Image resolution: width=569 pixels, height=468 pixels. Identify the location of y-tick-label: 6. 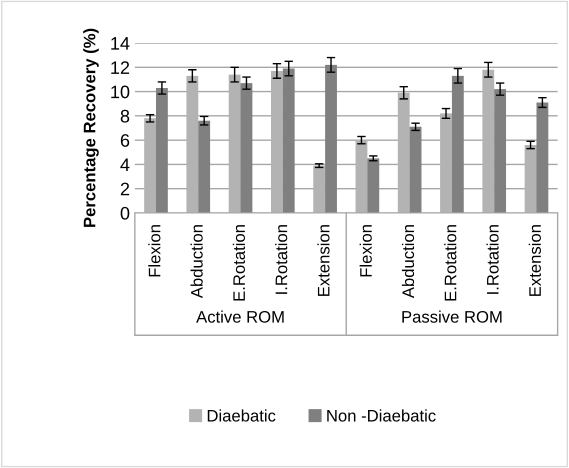
(125, 140).